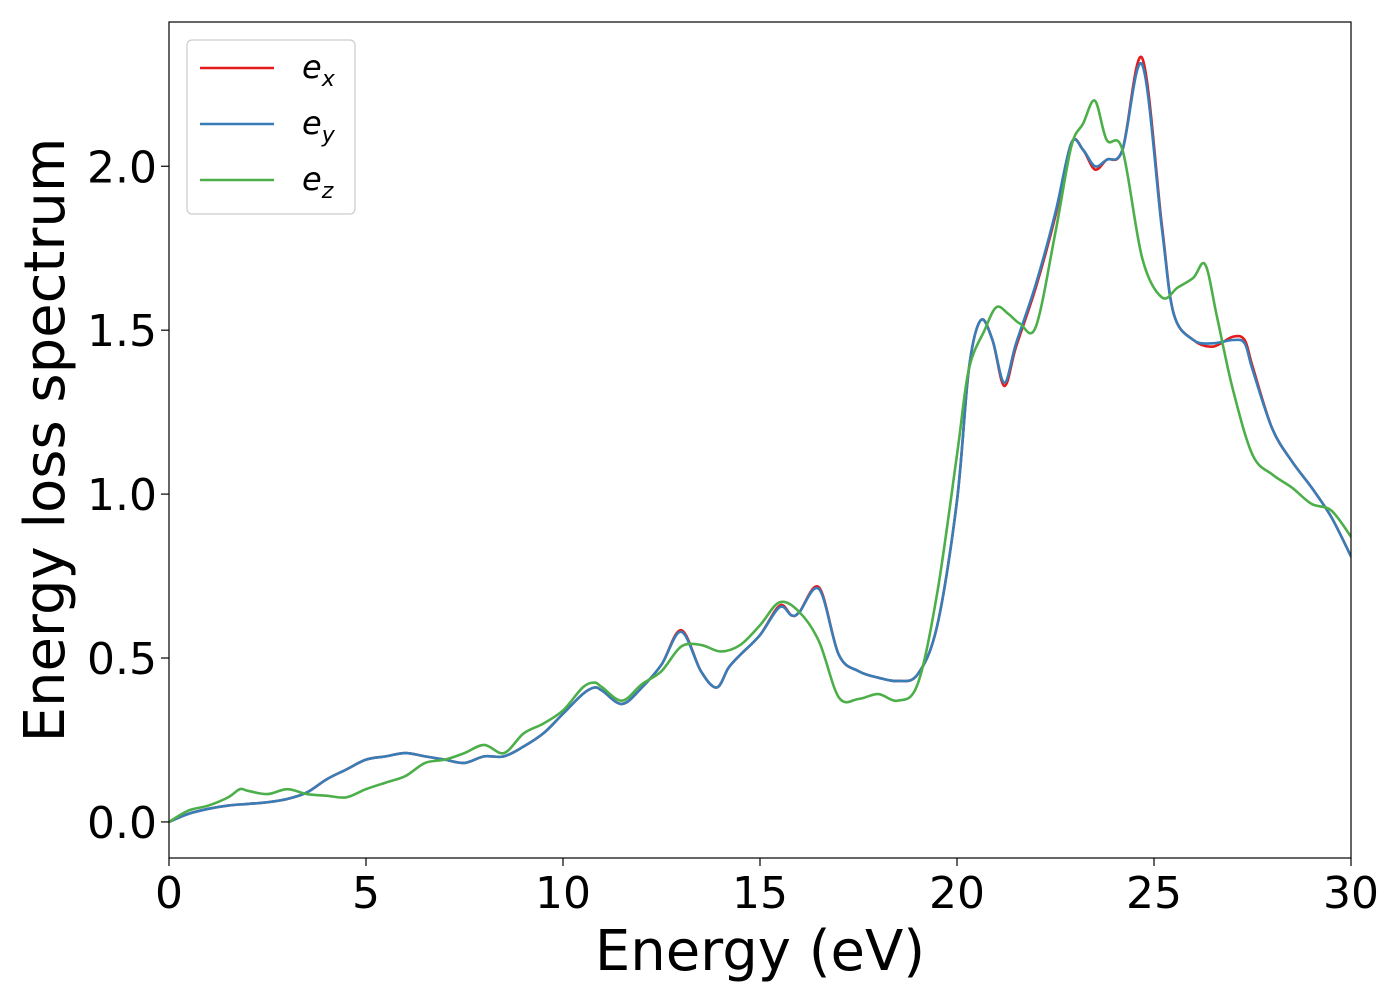 This screenshot has width=1400, height=1000. What do you see at coordinates (122, 659) in the screenshot?
I see `y-tick-label: 0.5` at bounding box center [122, 659].